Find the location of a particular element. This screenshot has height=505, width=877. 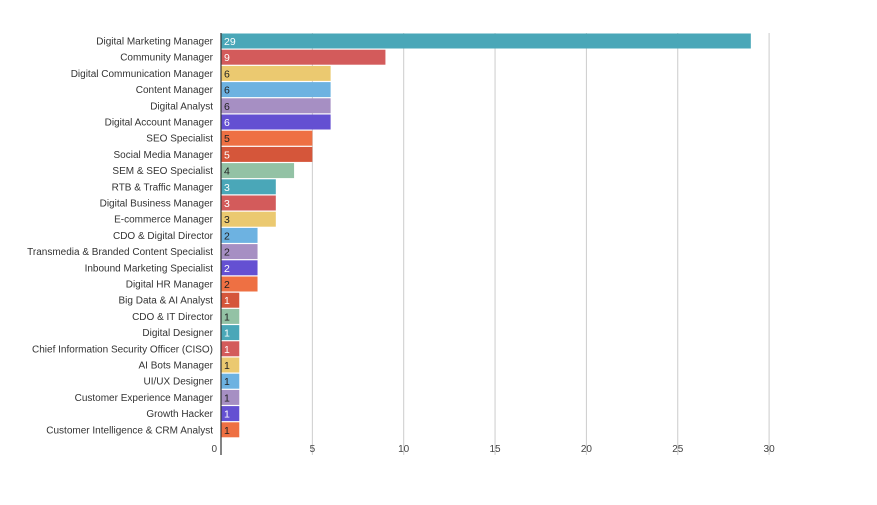

category-label: CDO & Digital Director is located at coordinates (163, 236).